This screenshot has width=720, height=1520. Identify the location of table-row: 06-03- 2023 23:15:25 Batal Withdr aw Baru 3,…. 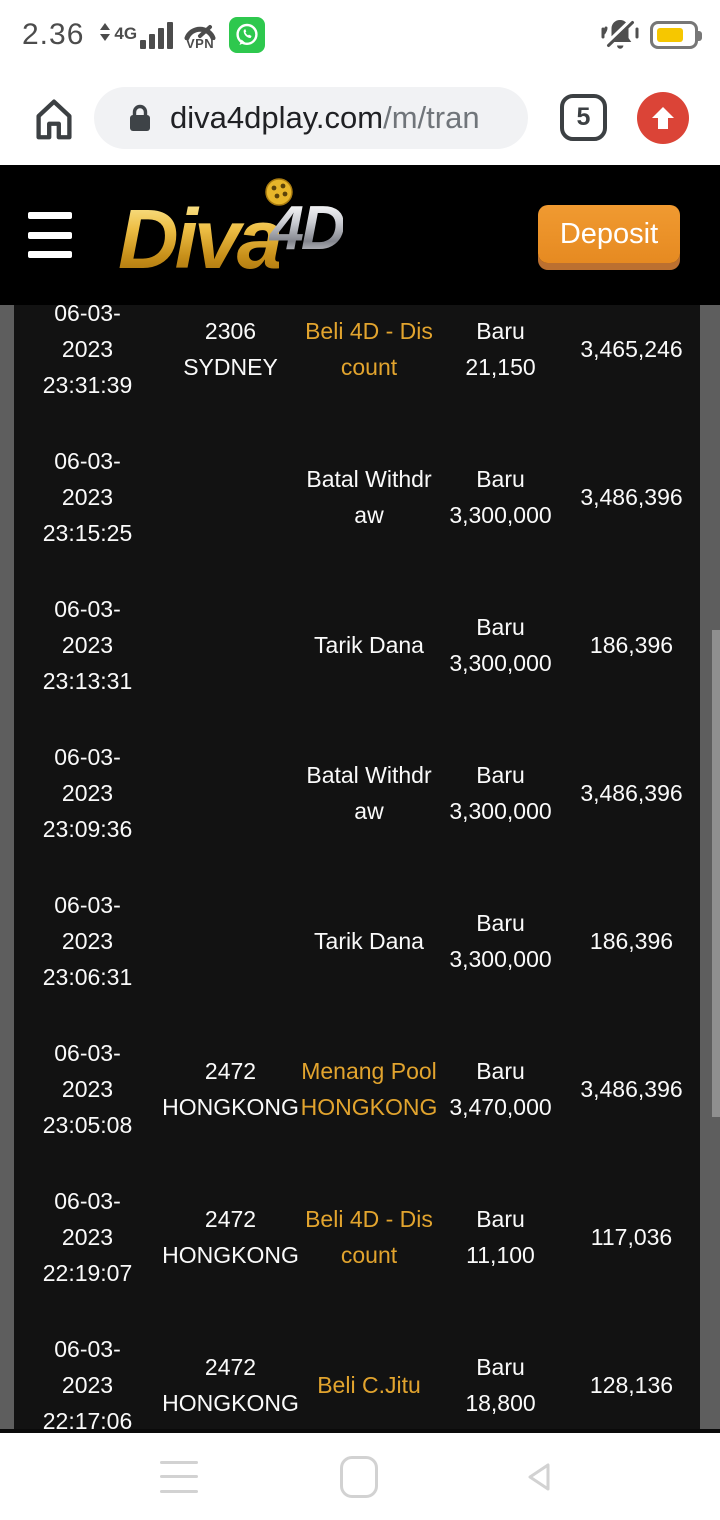
(357, 497).